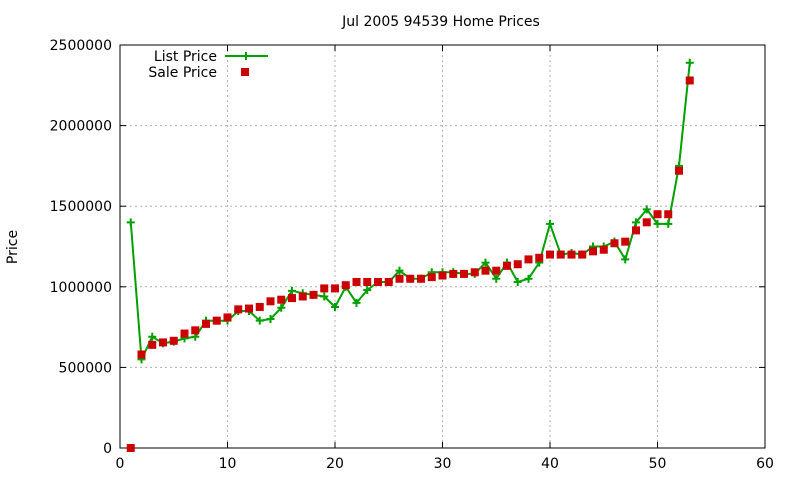 This screenshot has height=480, width=800. What do you see at coordinates (85, 368) in the screenshot?
I see `y-tick-label: 500000` at bounding box center [85, 368].